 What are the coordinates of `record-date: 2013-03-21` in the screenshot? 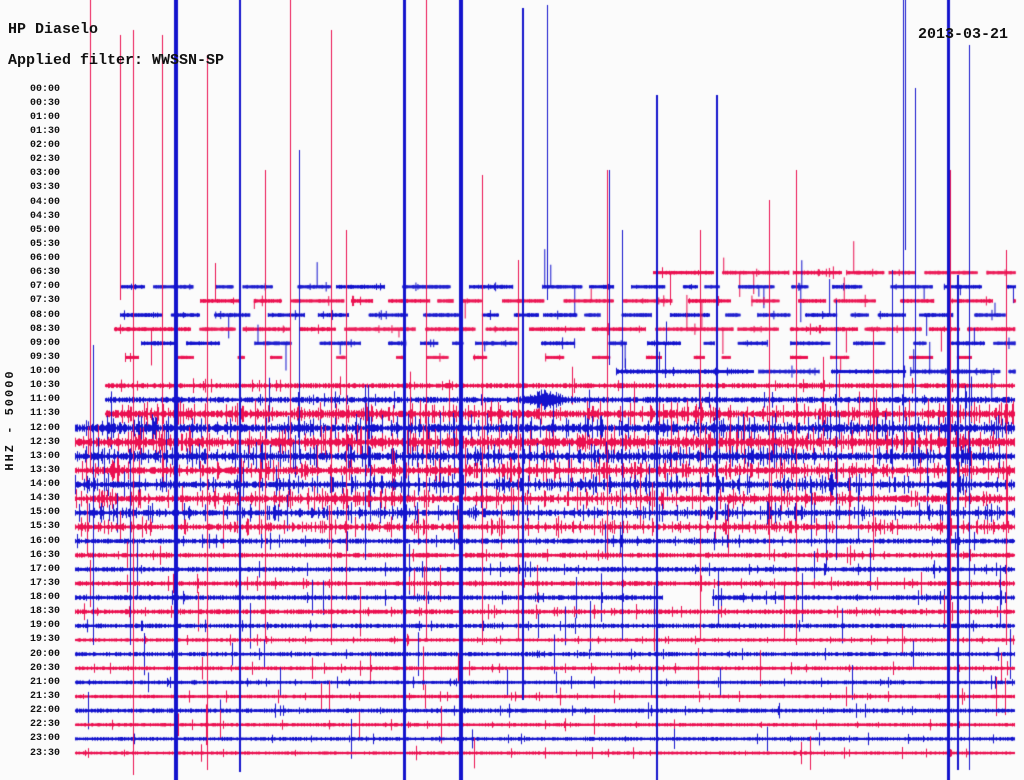 It's located at (962, 34).